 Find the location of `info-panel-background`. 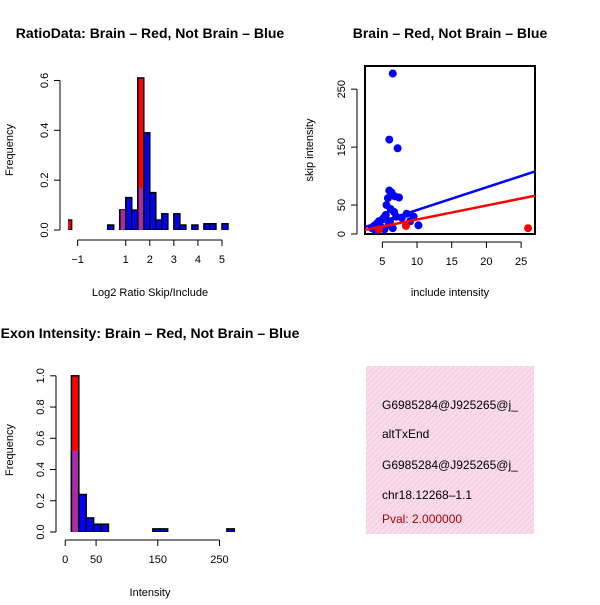

info-panel-background is located at coordinates (450, 450).